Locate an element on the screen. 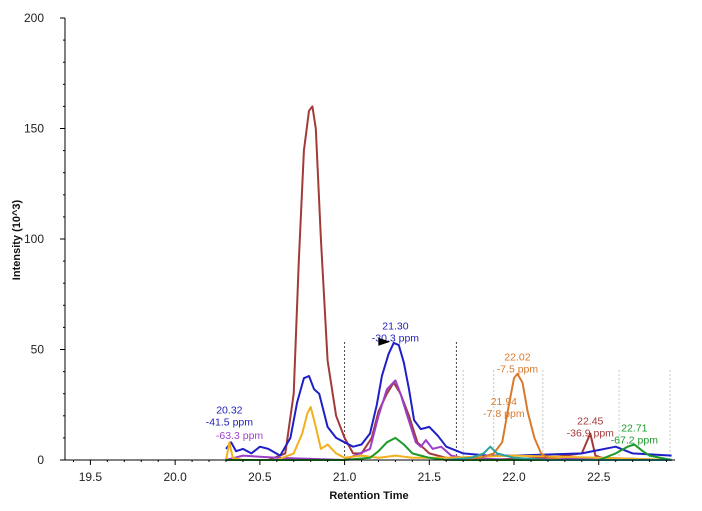 The image size is (702, 511). rt-window-markers is located at coordinates (507, 401).